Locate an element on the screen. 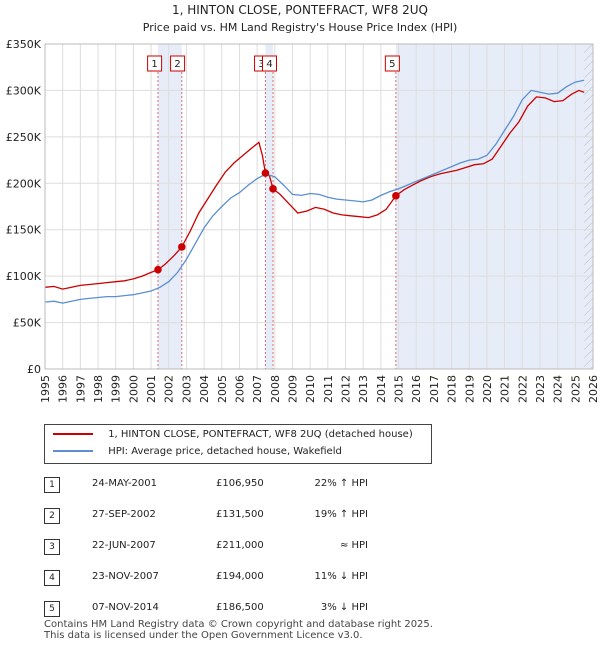 The width and height of the screenshot is (600, 650). table-row: 3 22-JUN-2007 £211,000 ≈ HPI is located at coordinates (214, 549).